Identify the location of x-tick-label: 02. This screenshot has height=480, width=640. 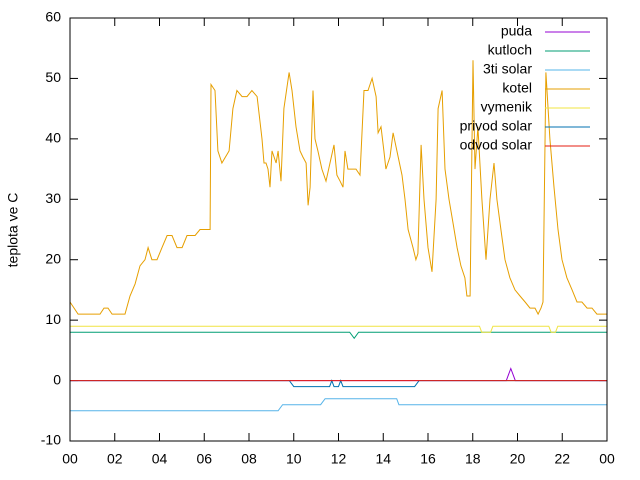
(115, 459).